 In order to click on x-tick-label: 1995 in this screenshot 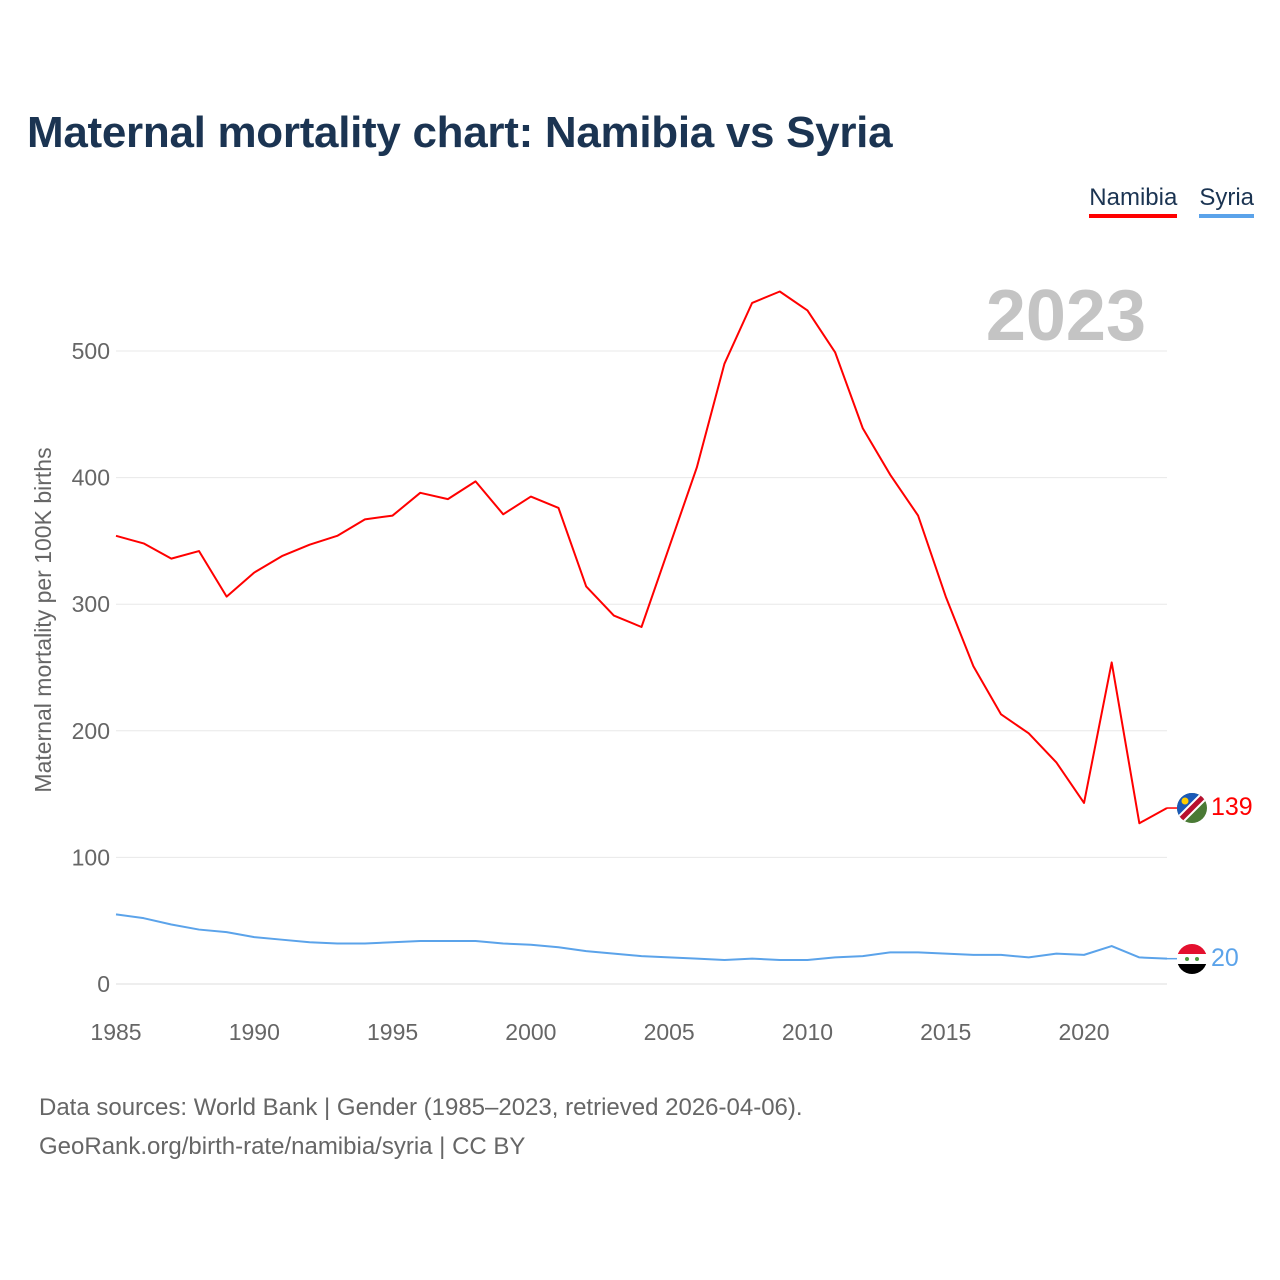, I will do `click(392, 1032)`.